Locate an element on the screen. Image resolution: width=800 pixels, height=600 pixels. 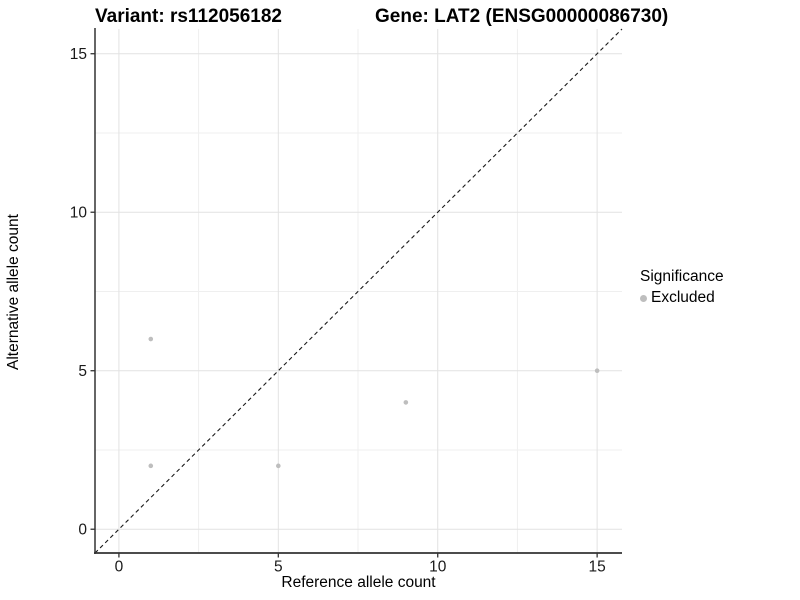
legend-item-excluded: Excluded is located at coordinates (682, 298).